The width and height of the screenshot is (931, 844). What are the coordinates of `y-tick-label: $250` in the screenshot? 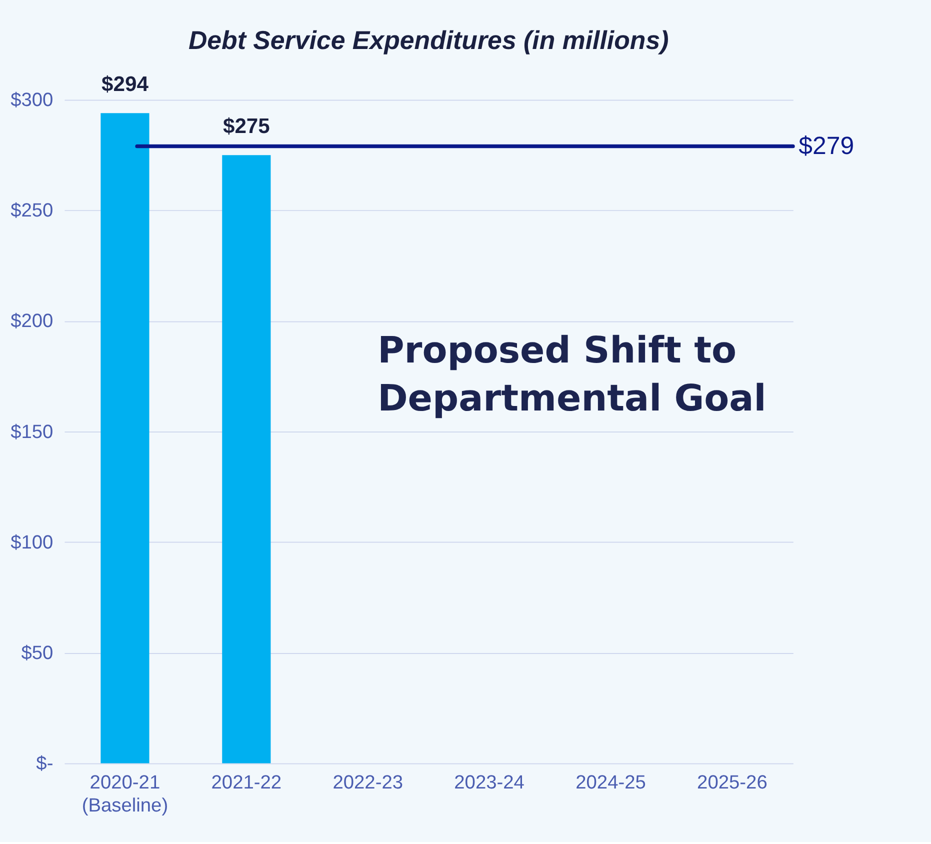 It's located at (32, 211).